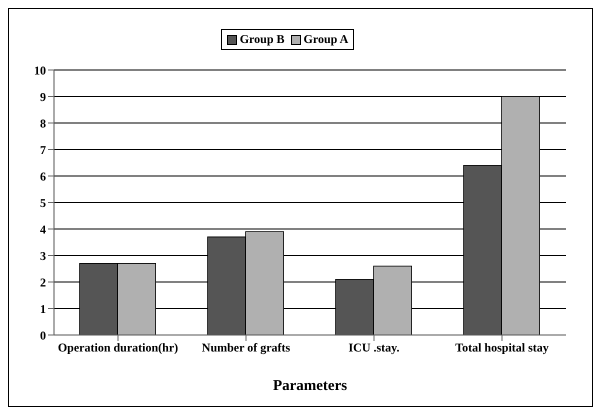  I want to click on y-tick-label: 1, so click(43, 309).